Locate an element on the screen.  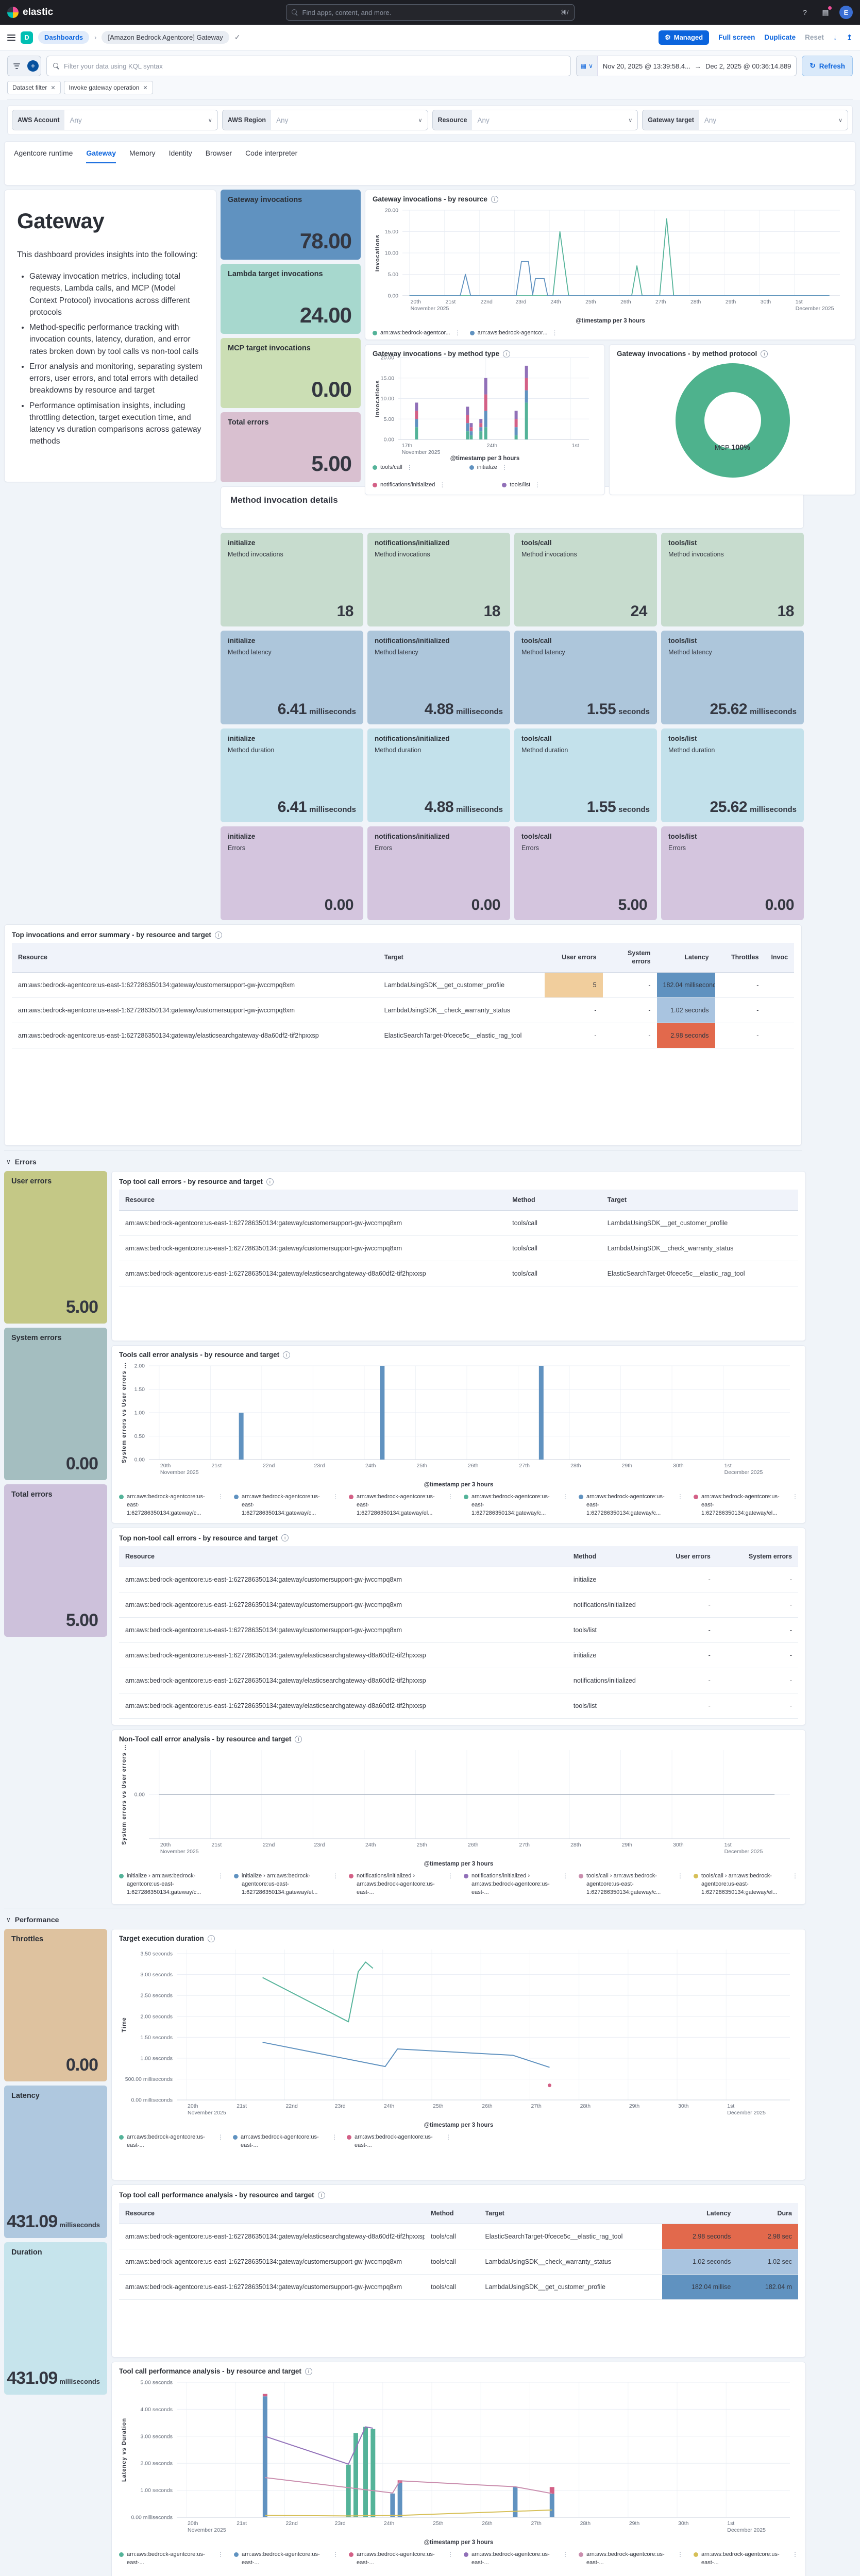
metric-tile-user-errors: User errors 5.00 is located at coordinates (56, 1247).